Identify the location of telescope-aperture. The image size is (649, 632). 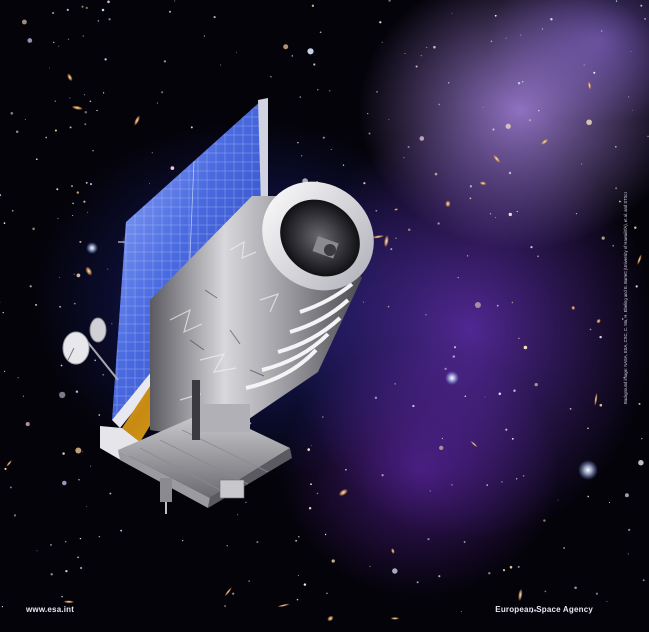
(318, 236).